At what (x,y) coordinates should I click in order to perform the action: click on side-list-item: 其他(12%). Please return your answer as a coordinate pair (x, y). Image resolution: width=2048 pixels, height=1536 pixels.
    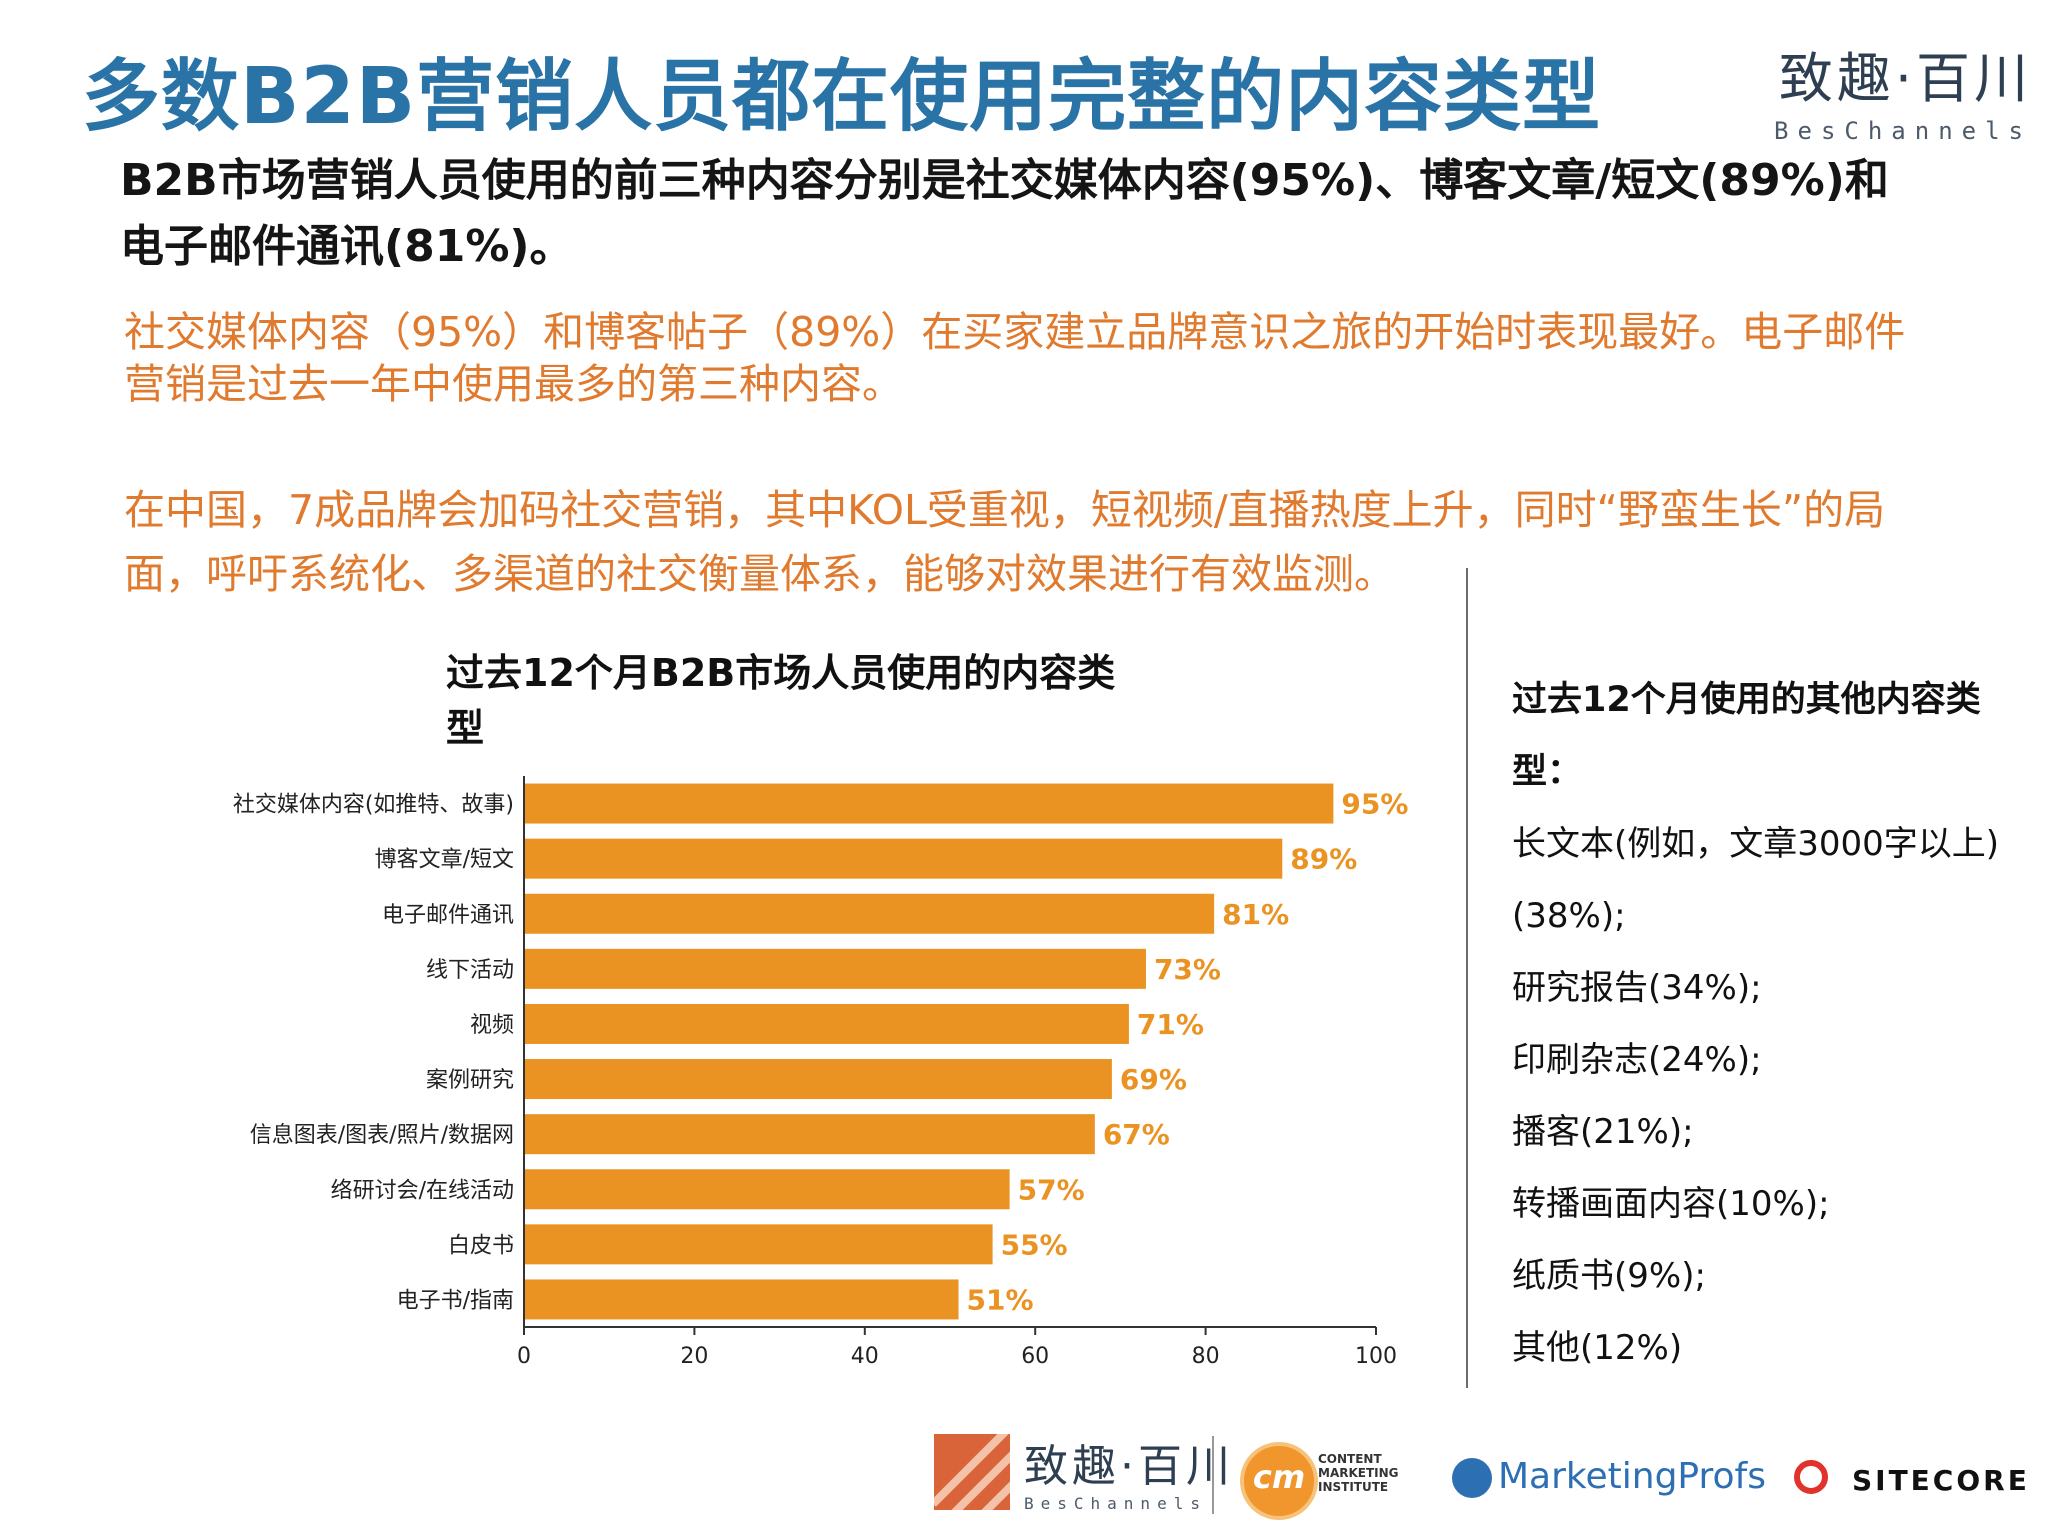
    Looking at the image, I should click on (1597, 1348).